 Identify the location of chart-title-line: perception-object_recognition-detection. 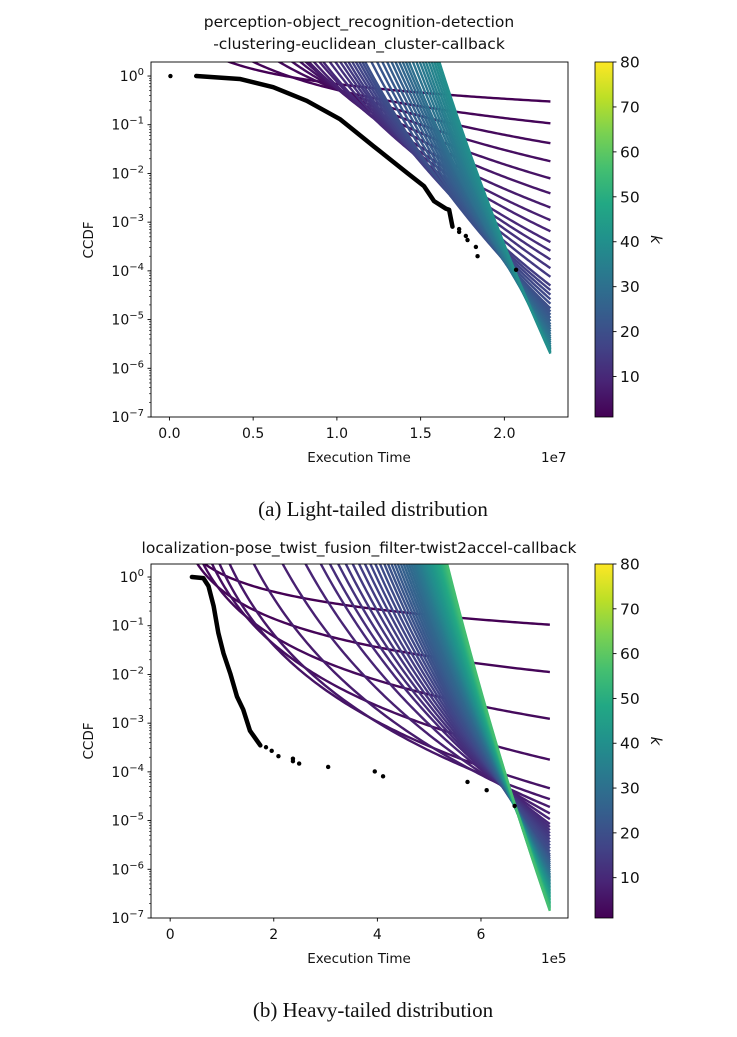
(359, 22).